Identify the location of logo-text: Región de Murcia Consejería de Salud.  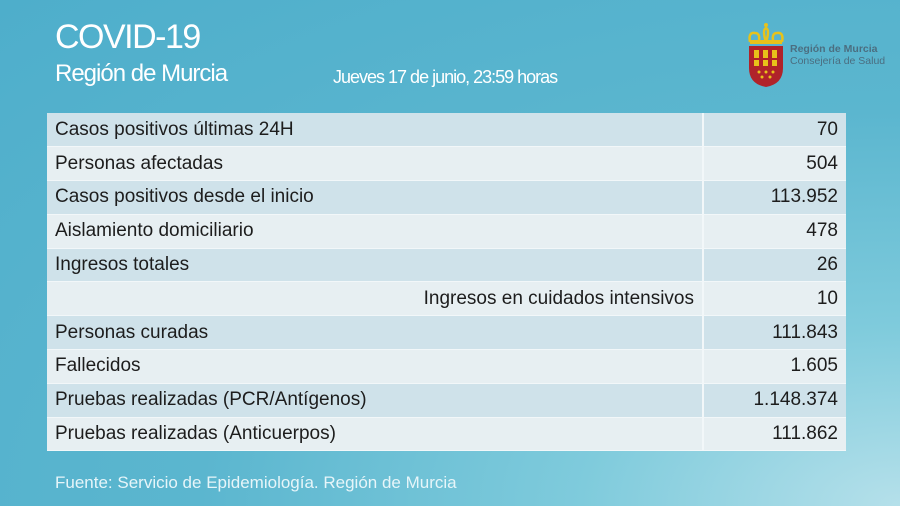
(837, 55).